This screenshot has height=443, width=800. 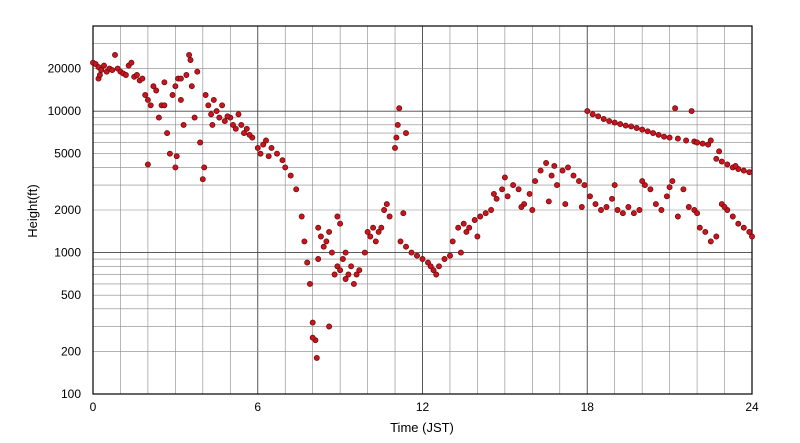 What do you see at coordinates (424, 407) in the screenshot?
I see `x-axis-ticks: 0 6 12 18 24` at bounding box center [424, 407].